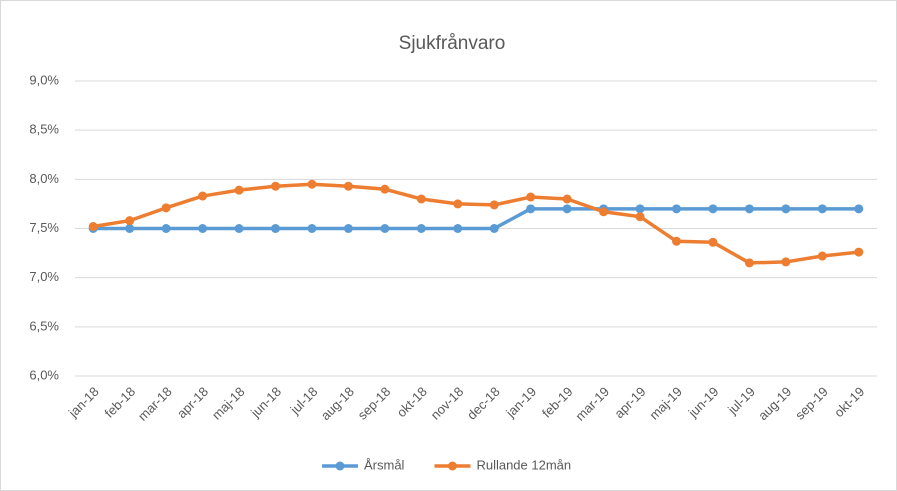 The image size is (897, 491). Describe the element at coordinates (44, 325) in the screenshot. I see `y-tick-label: 6,5%` at that location.